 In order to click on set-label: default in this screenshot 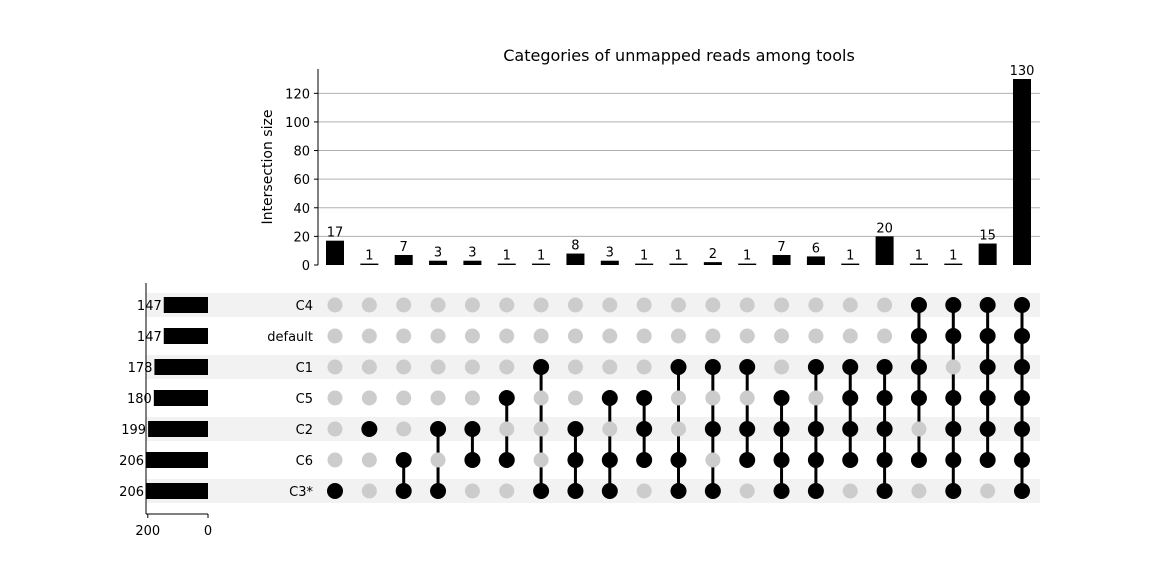, I will do `click(290, 337)`.